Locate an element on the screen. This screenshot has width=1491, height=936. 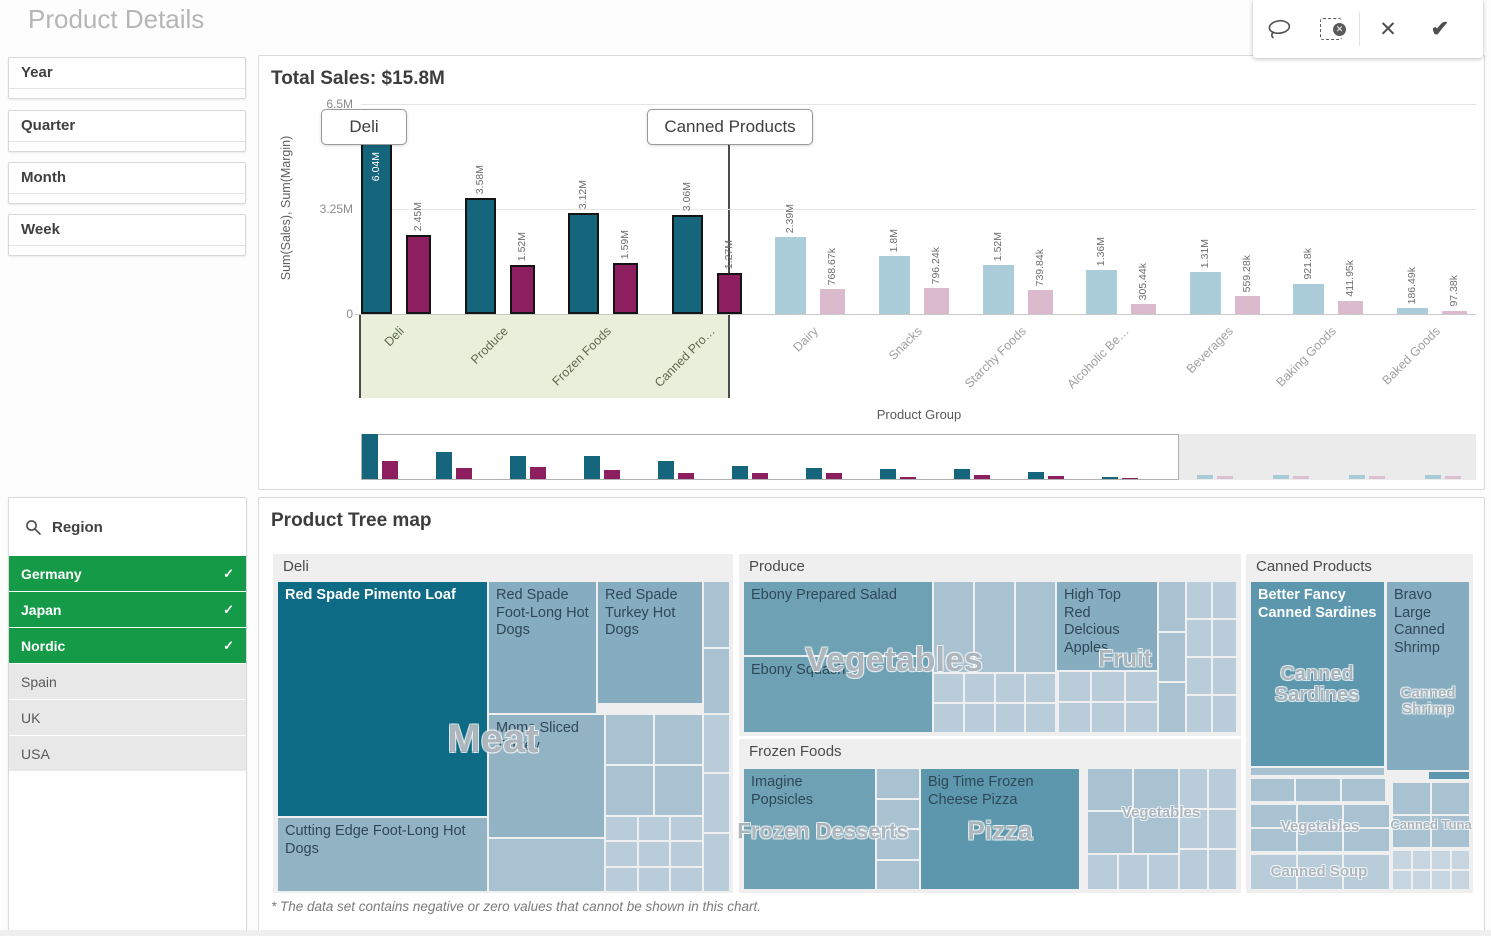
x-axis-label-11: Baked Goods is located at coordinates (1411, 356).